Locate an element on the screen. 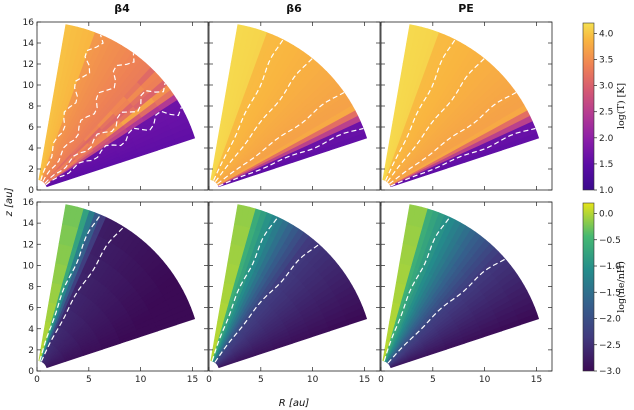  x-axis-label: R [au] is located at coordinates (294, 403).